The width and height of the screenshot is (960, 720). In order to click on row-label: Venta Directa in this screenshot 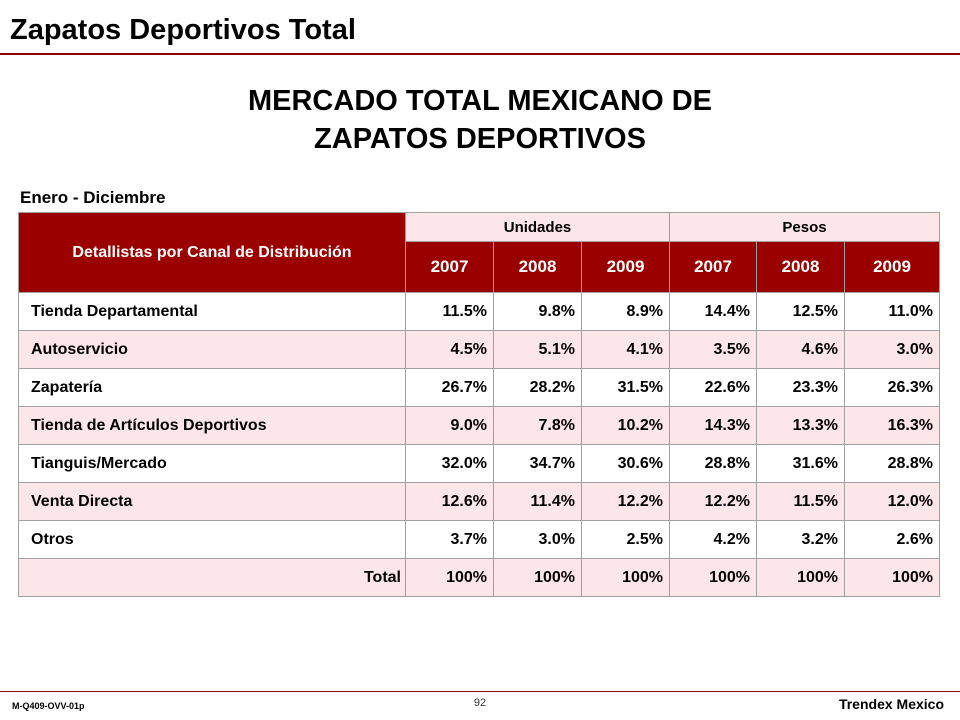, I will do `click(212, 501)`.